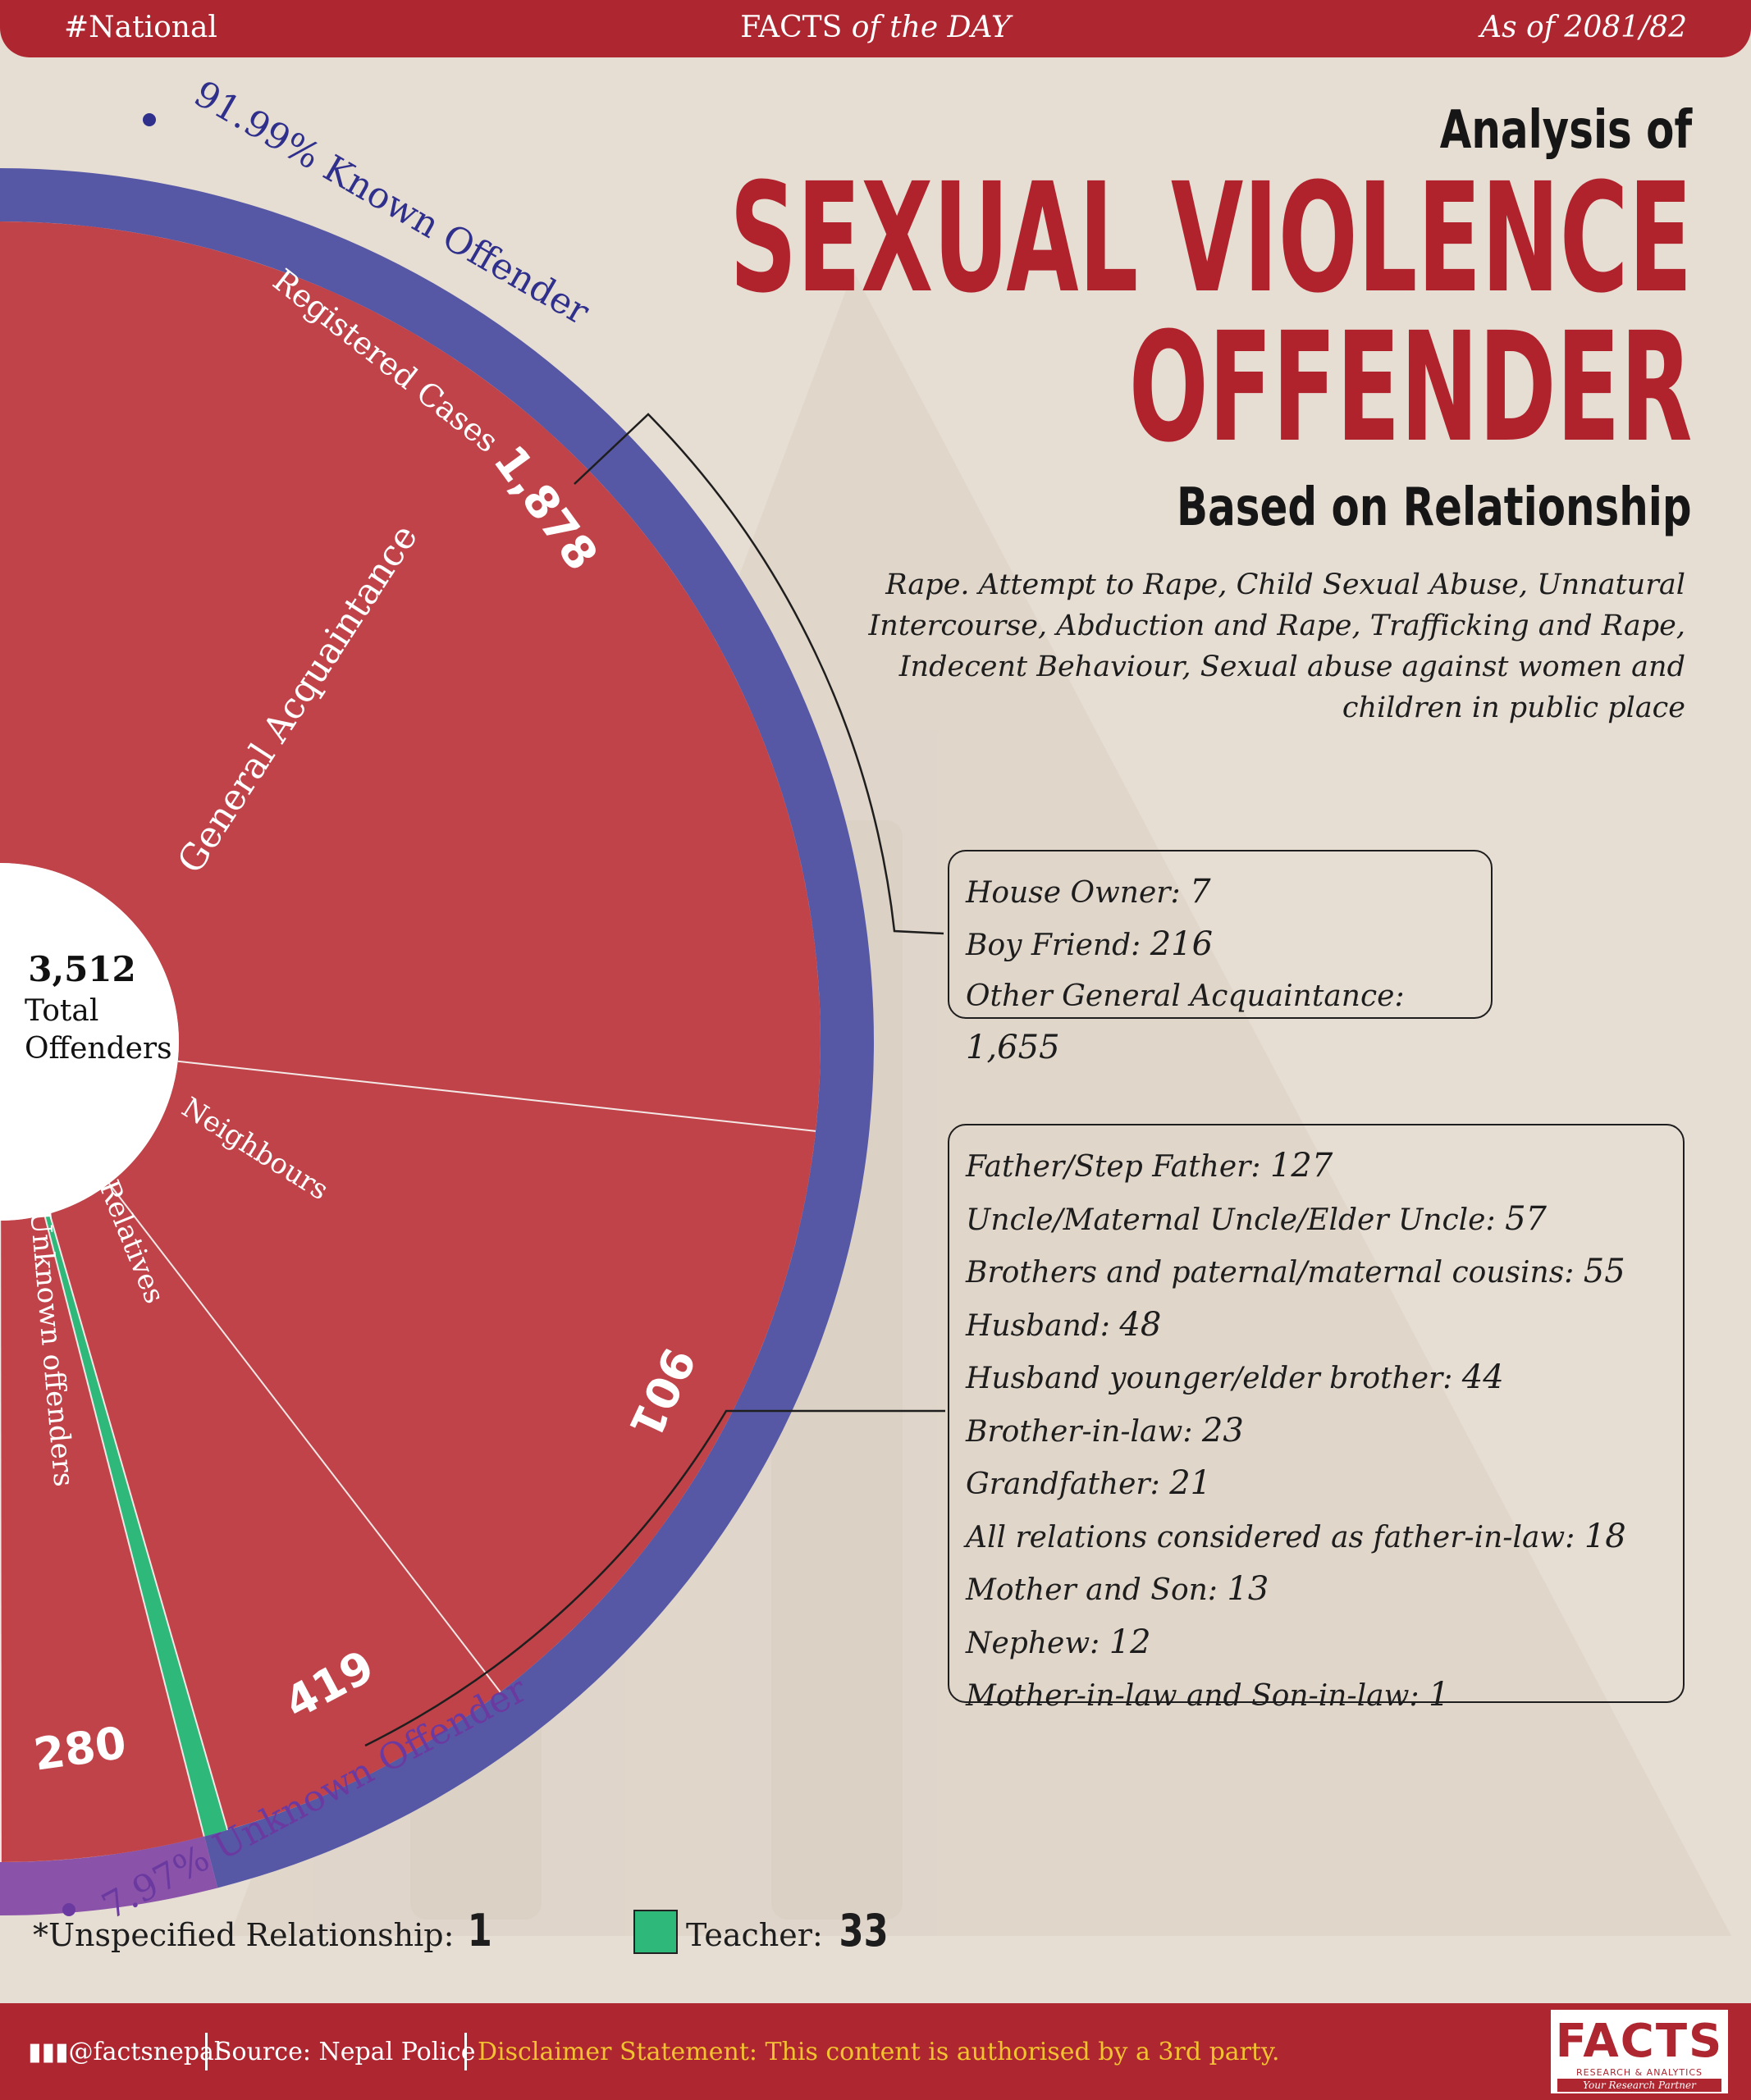 This screenshot has width=1751, height=2100. I want to click on relative-item: Uncle/Maternal Uncle/Elder Uncle: 57, so click(1324, 1221).